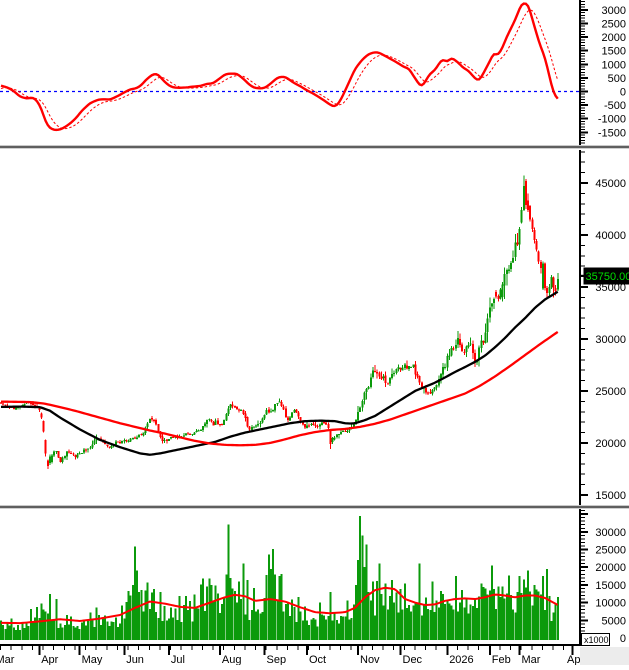 This screenshot has width=629, height=670. What do you see at coordinates (614, 621) in the screenshot?
I see `svg-text: 5000` at bounding box center [614, 621].